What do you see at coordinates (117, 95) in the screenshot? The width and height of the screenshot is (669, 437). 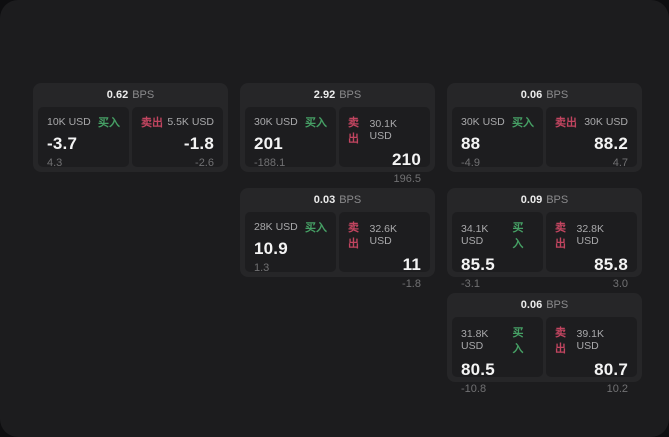 I see `spread-bps-value: 0.62` at bounding box center [117, 95].